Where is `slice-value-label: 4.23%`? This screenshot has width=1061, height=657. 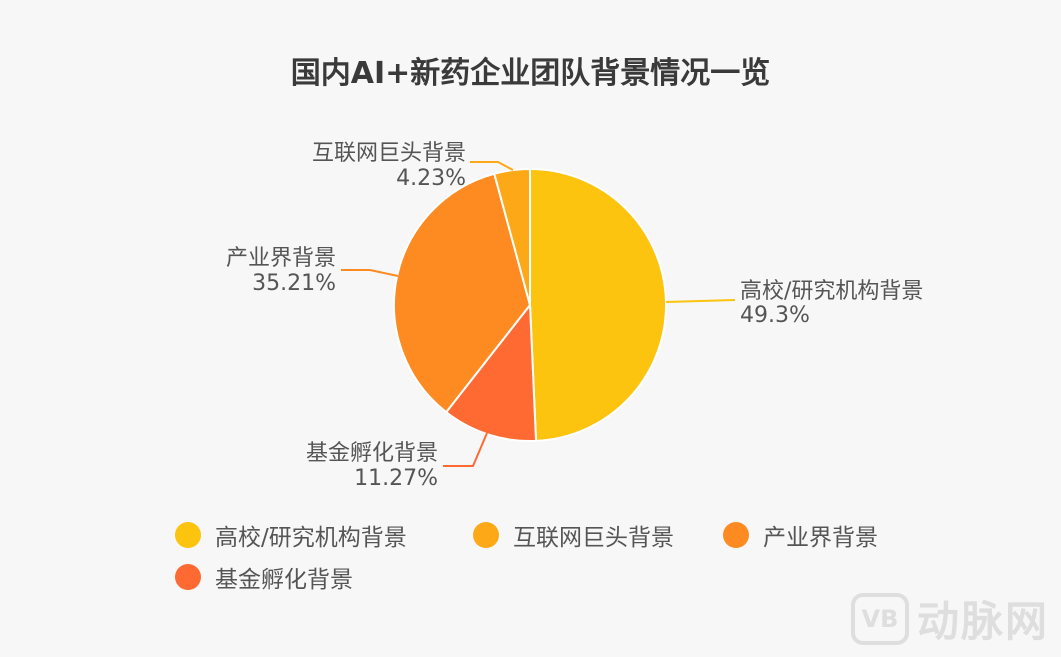 slice-value-label: 4.23% is located at coordinates (431, 178).